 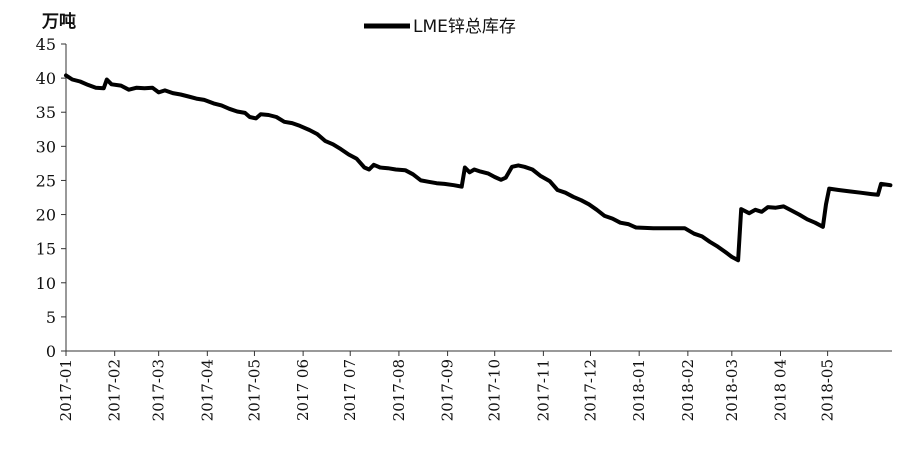 What do you see at coordinates (46, 112) in the screenshot?
I see `y-tick-label: 35` at bounding box center [46, 112].